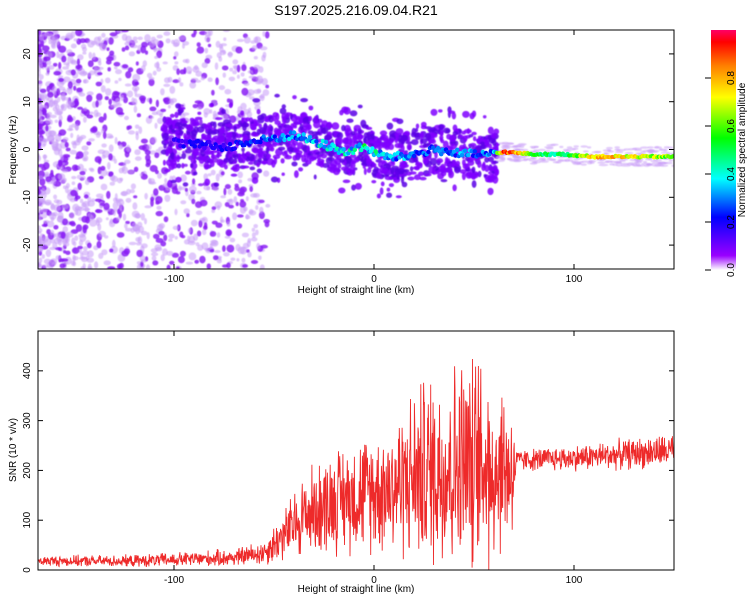 The height and width of the screenshot is (600, 750). What do you see at coordinates (27, 197) in the screenshot?
I see `spectrogram-y-tick-label: -10` at bounding box center [27, 197].